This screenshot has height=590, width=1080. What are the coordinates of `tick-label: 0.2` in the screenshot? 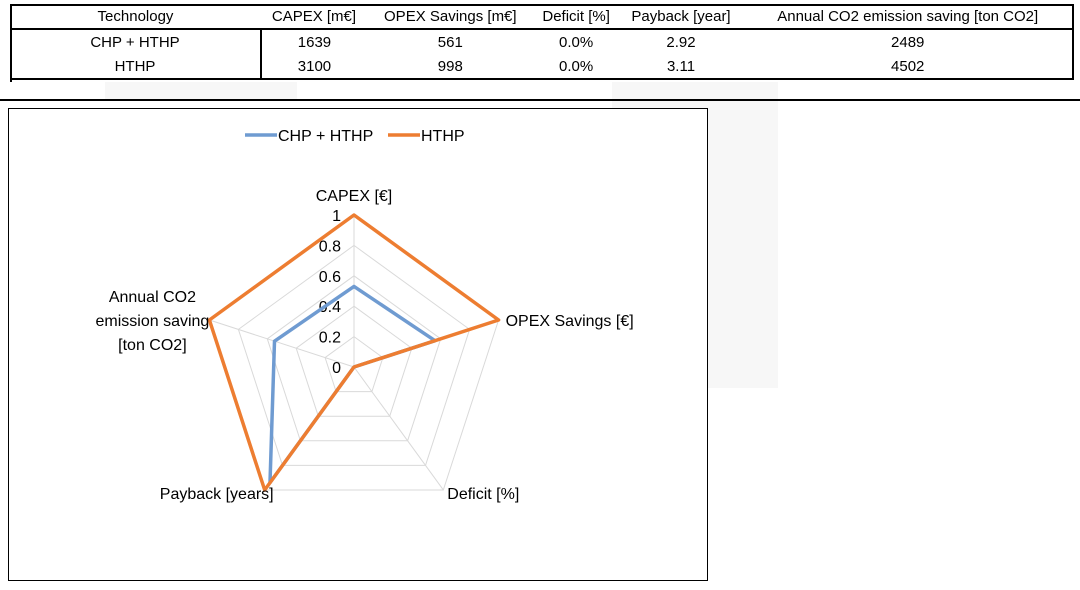 It's located at (330, 338).